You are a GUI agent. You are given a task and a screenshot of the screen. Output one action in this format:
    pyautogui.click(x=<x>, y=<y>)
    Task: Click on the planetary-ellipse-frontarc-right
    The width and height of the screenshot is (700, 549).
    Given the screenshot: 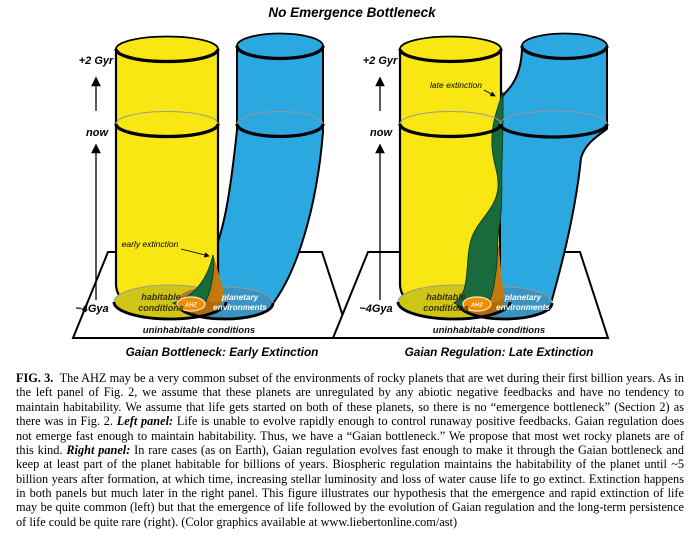 What is the action you would take?
    pyautogui.click(x=505, y=311)
    